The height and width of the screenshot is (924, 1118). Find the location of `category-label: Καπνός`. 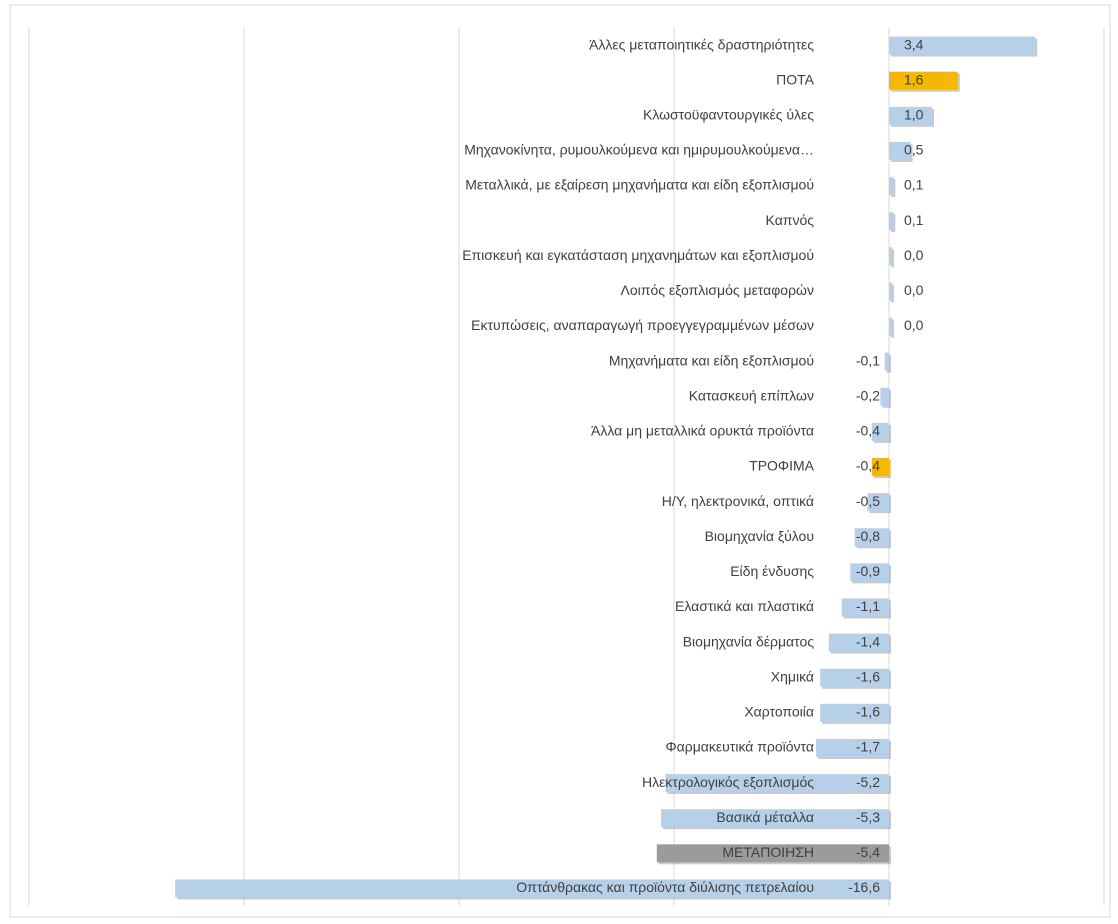

category-label: Καπνός is located at coordinates (790, 220).